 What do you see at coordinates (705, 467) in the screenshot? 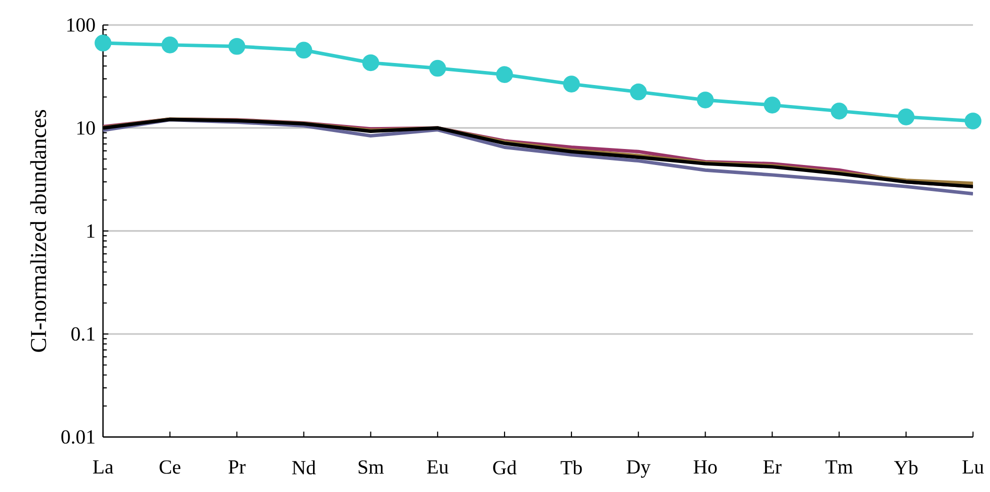
I see `x-tick-label: Ho` at bounding box center [705, 467].